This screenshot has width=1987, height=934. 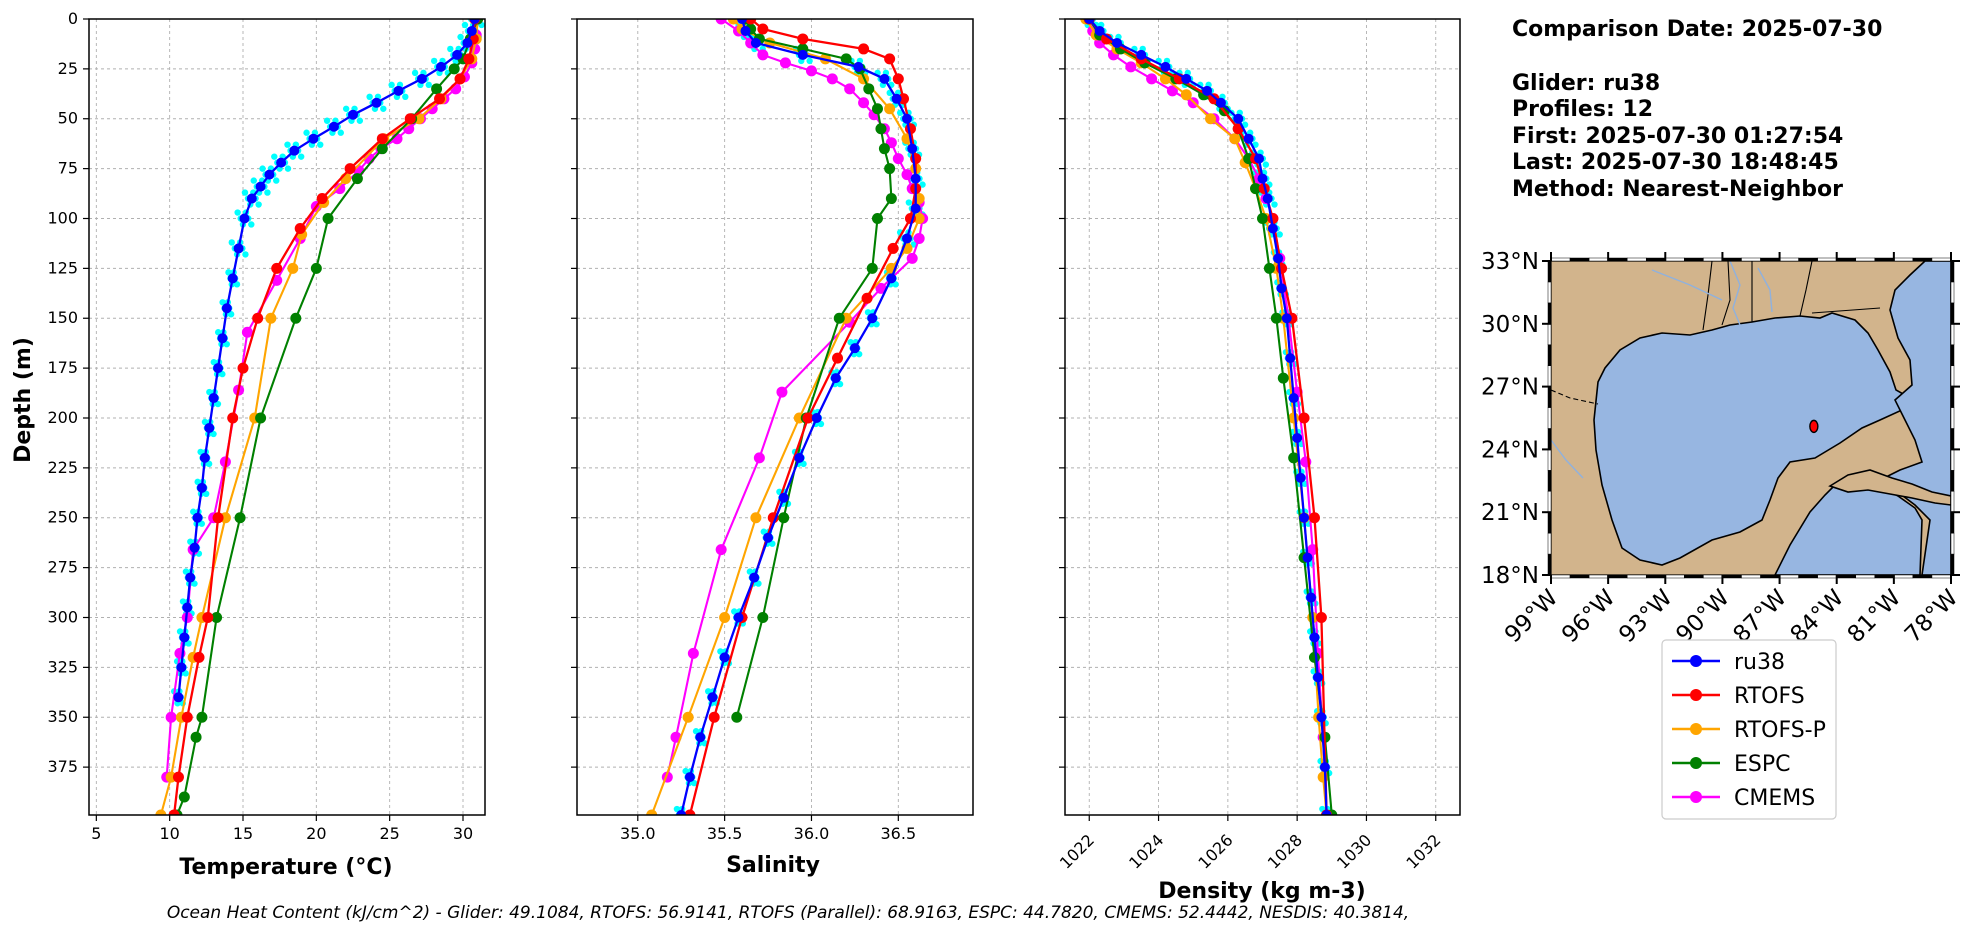 What do you see at coordinates (1749, 730) in the screenshot?
I see `legend-items: ru38 RTOFS RTOFS-P ESPC CMEMS` at bounding box center [1749, 730].